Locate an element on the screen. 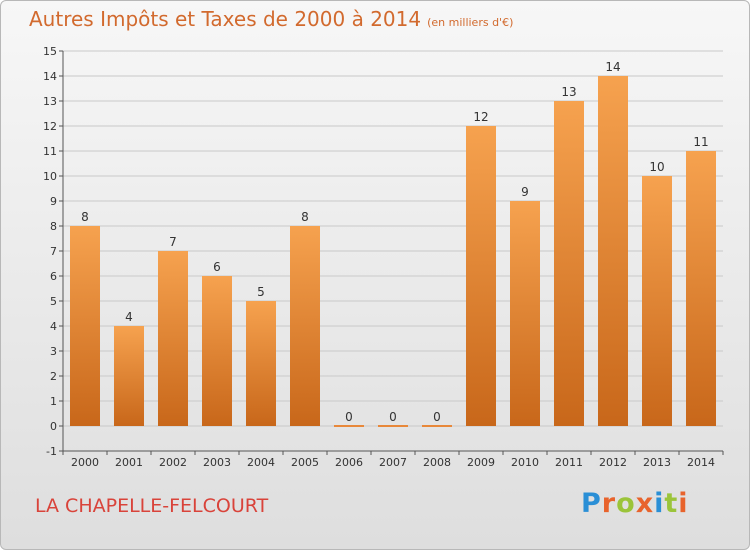 This screenshot has height=550, width=750. data-label-2002: 7 is located at coordinates (173, 242).